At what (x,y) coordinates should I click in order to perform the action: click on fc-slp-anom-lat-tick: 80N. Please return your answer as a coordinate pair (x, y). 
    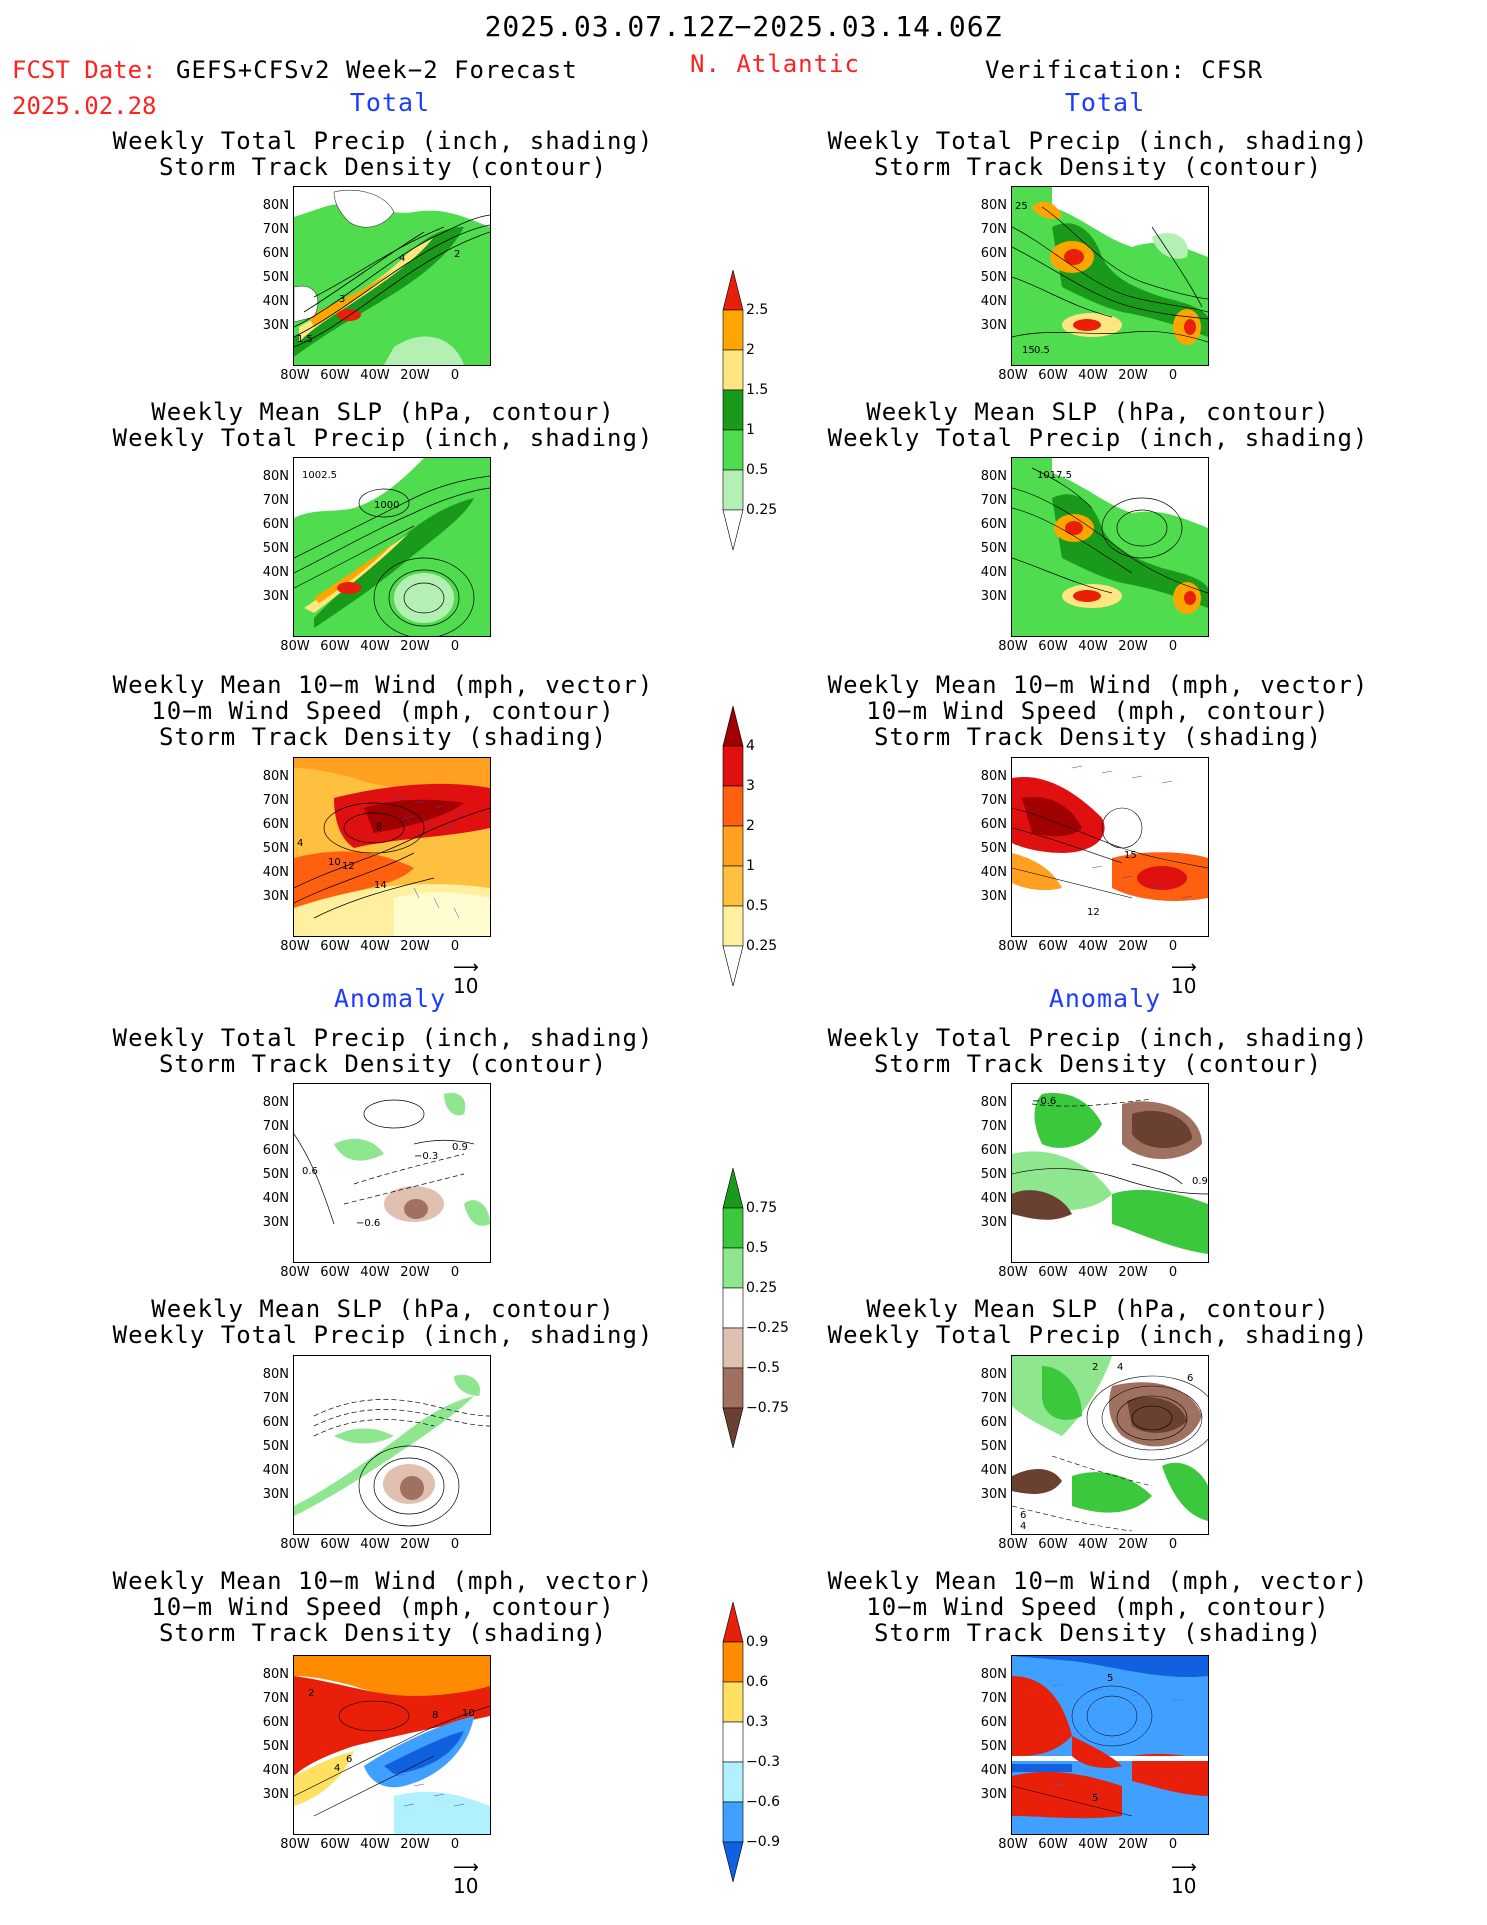
    Looking at the image, I should click on (275, 1374).